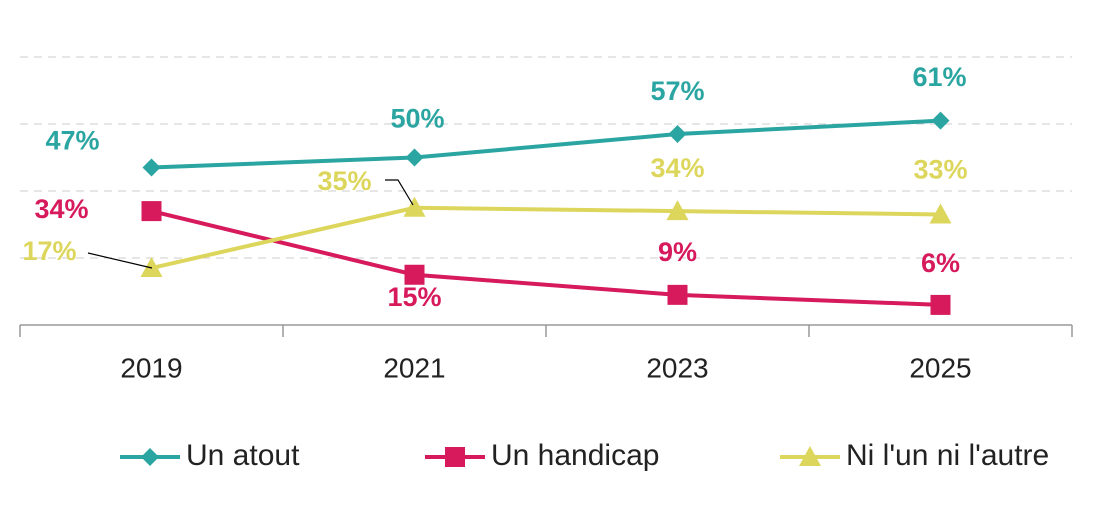 The width and height of the screenshot is (1108, 524). What do you see at coordinates (677, 91) in the screenshot?
I see `data-label: 57%` at bounding box center [677, 91].